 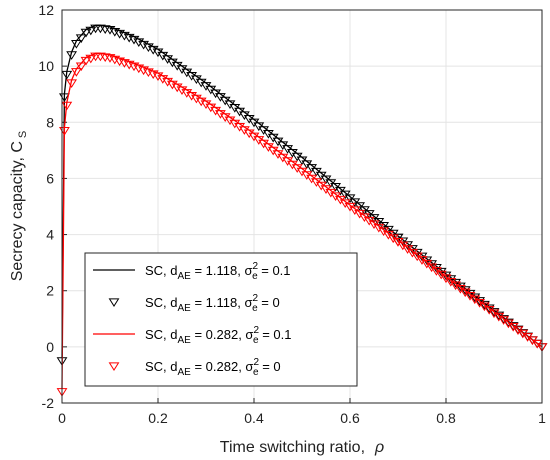 I want to click on y-axis-label-subscript: S, so click(x=23, y=134).